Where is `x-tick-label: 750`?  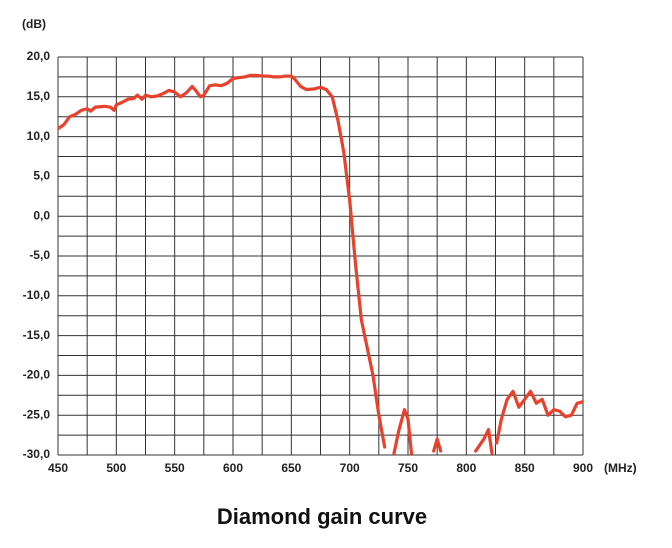
x-tick-label: 750 is located at coordinates (408, 468).